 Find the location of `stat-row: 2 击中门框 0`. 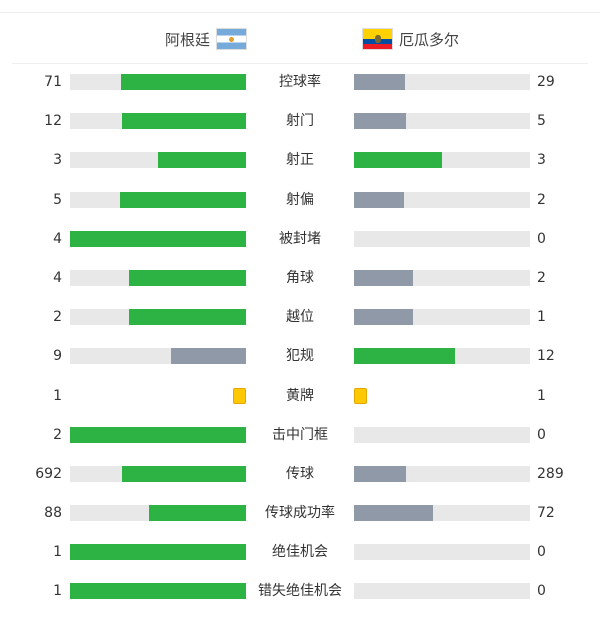

stat-row: 2 击中门框 0 is located at coordinates (300, 446).